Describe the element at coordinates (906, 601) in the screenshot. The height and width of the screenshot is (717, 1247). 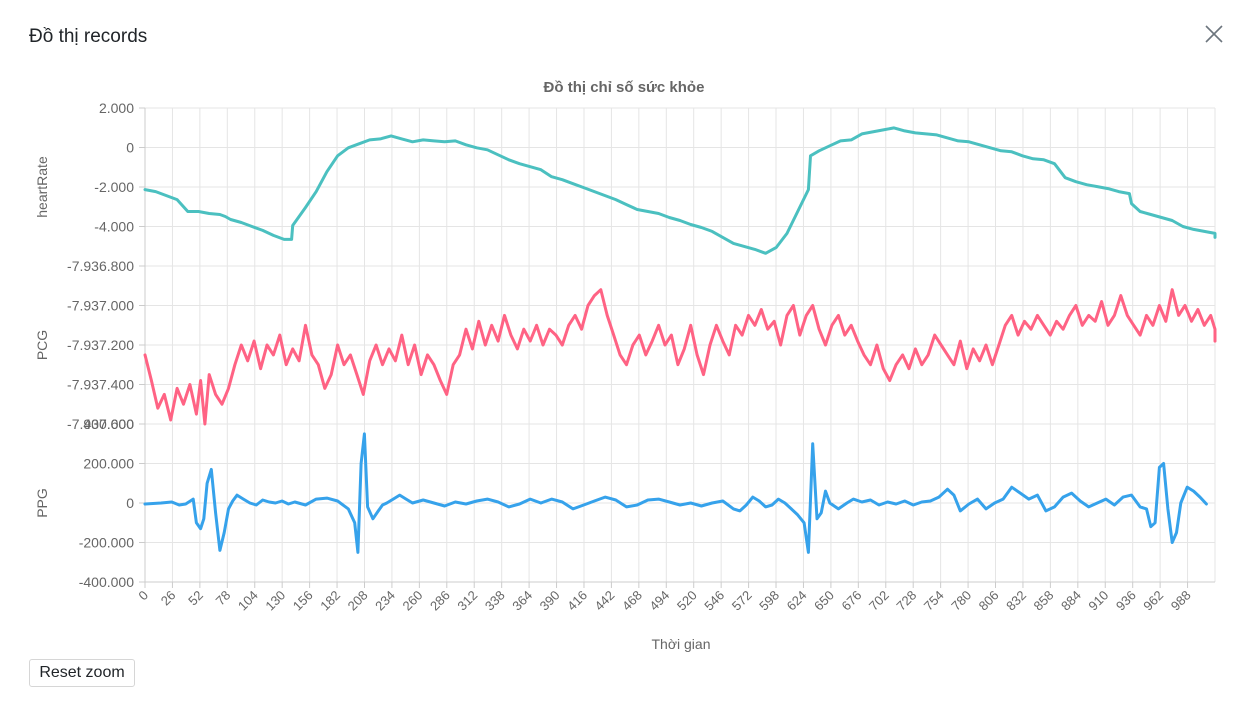
I see `x-tick-label: 728` at that location.